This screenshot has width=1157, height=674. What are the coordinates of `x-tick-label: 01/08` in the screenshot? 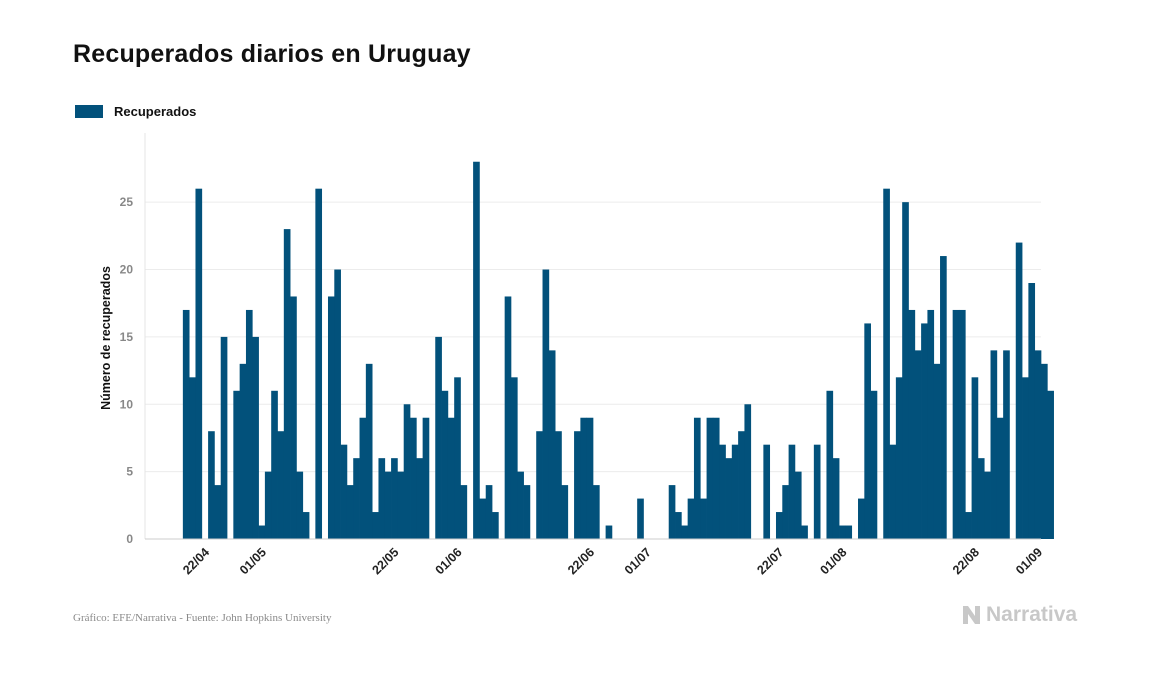 It's located at (833, 561).